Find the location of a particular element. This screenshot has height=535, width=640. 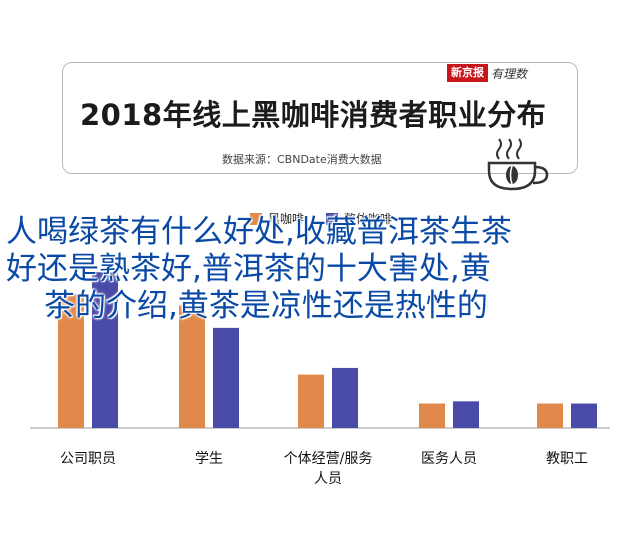

brand-logo: 新京报 有理数 is located at coordinates (487, 73).